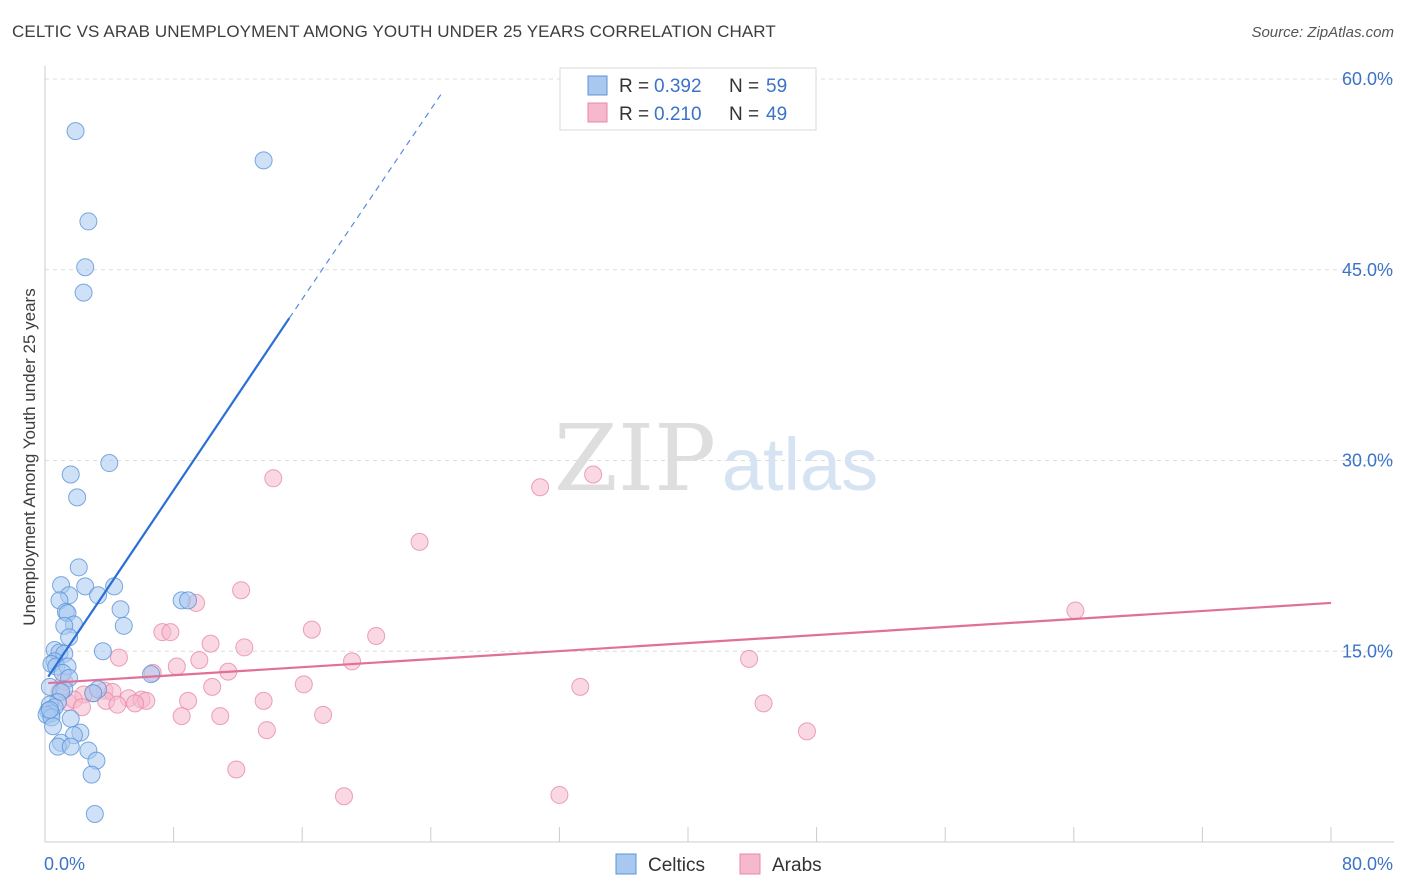 The image size is (1406, 892). Describe the element at coordinates (635, 458) in the screenshot. I see `watermark-zip: ZIP` at that location.